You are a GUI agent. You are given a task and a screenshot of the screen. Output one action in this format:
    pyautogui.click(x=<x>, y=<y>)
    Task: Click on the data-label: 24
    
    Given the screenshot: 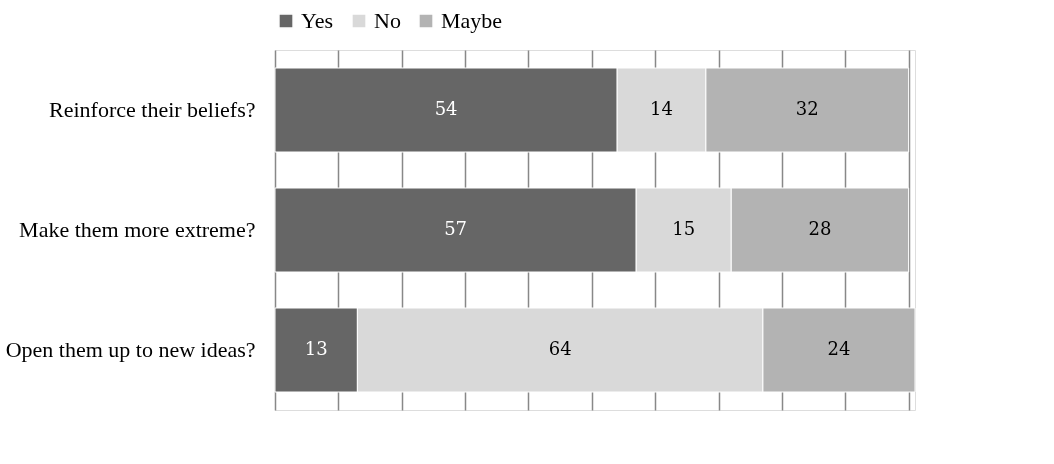 What is the action you would take?
    pyautogui.click(x=839, y=348)
    